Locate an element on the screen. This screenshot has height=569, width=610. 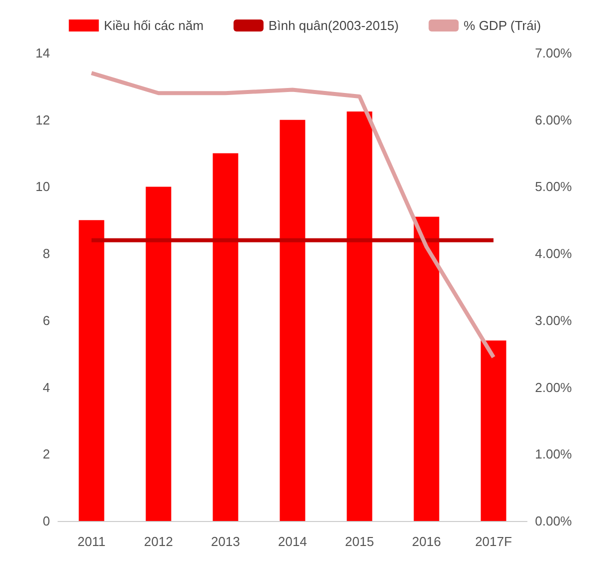
y2-tick-label: 5.00% is located at coordinates (553, 186).